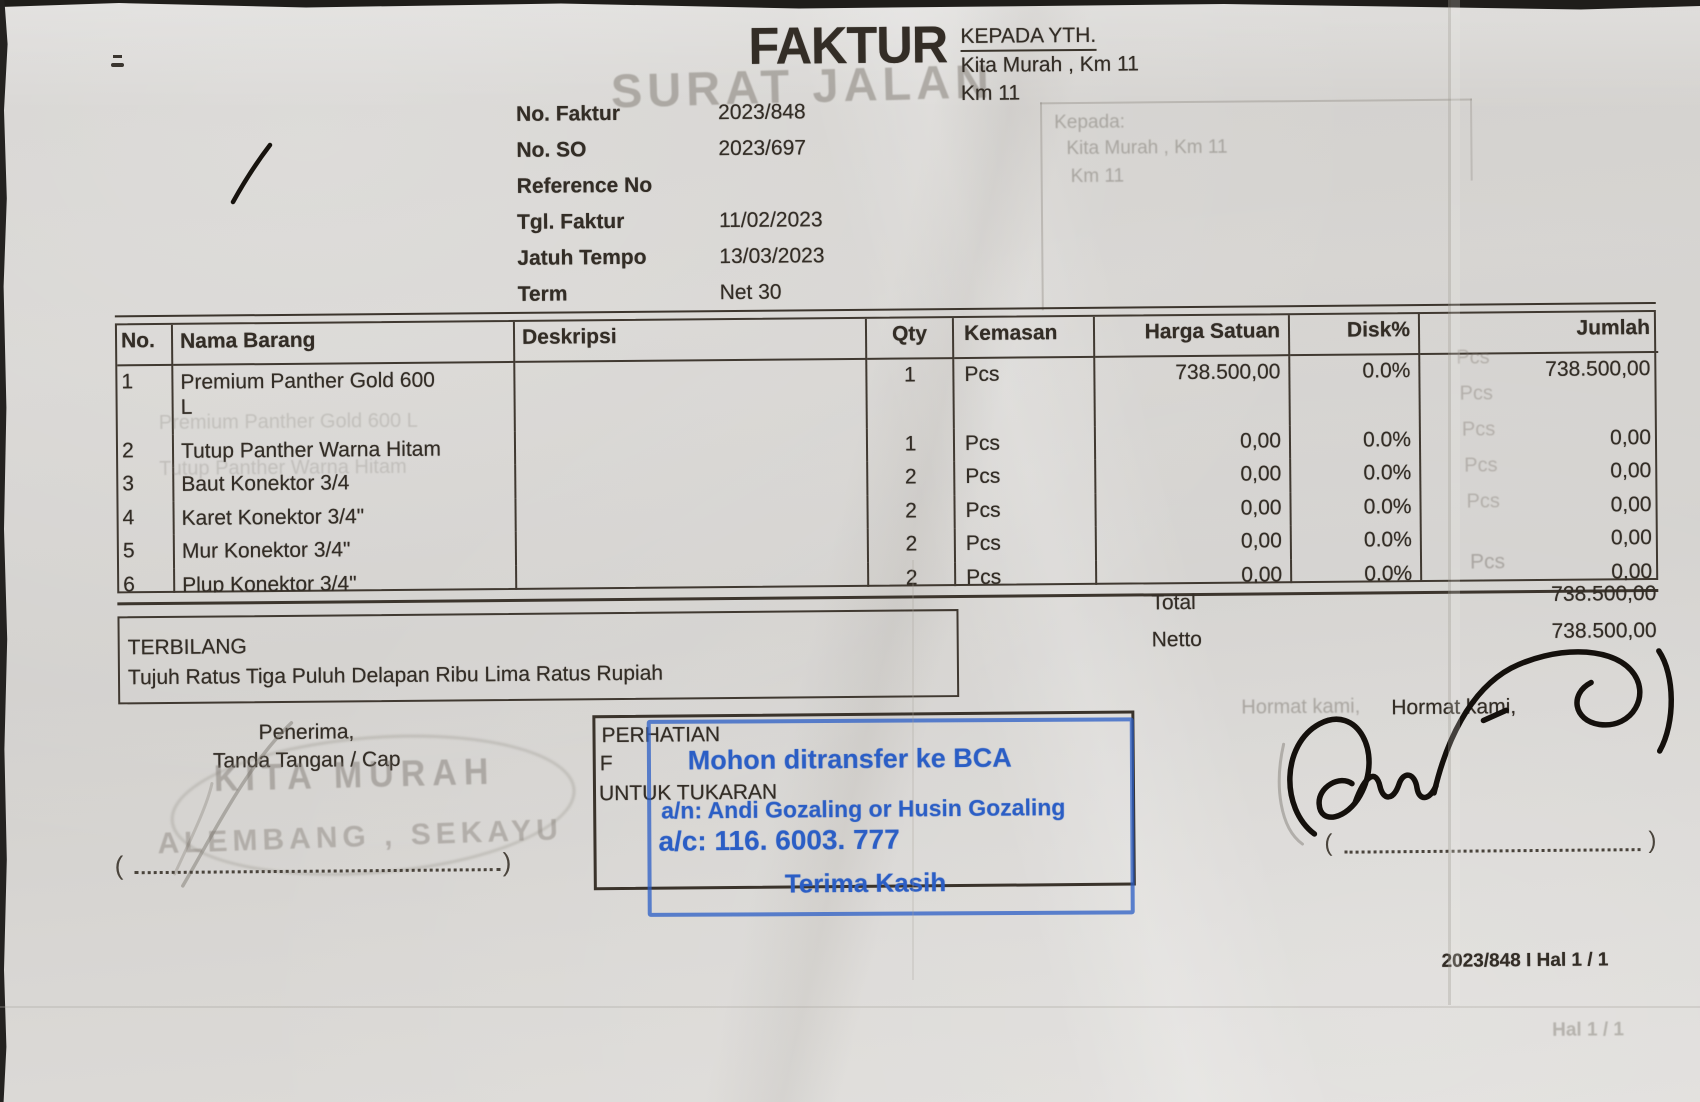 The width and height of the screenshot is (1700, 1102). Describe the element at coordinates (1475, 747) in the screenshot. I see `signature-handwritten` at that location.